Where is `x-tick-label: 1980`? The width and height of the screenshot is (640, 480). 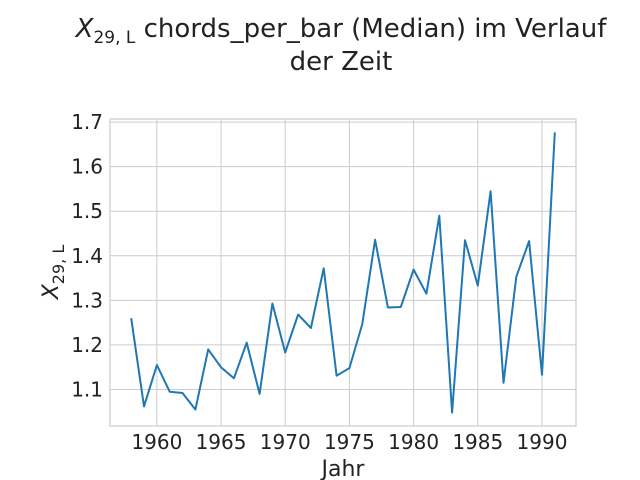
x-tick-label: 1980 is located at coordinates (413, 442).